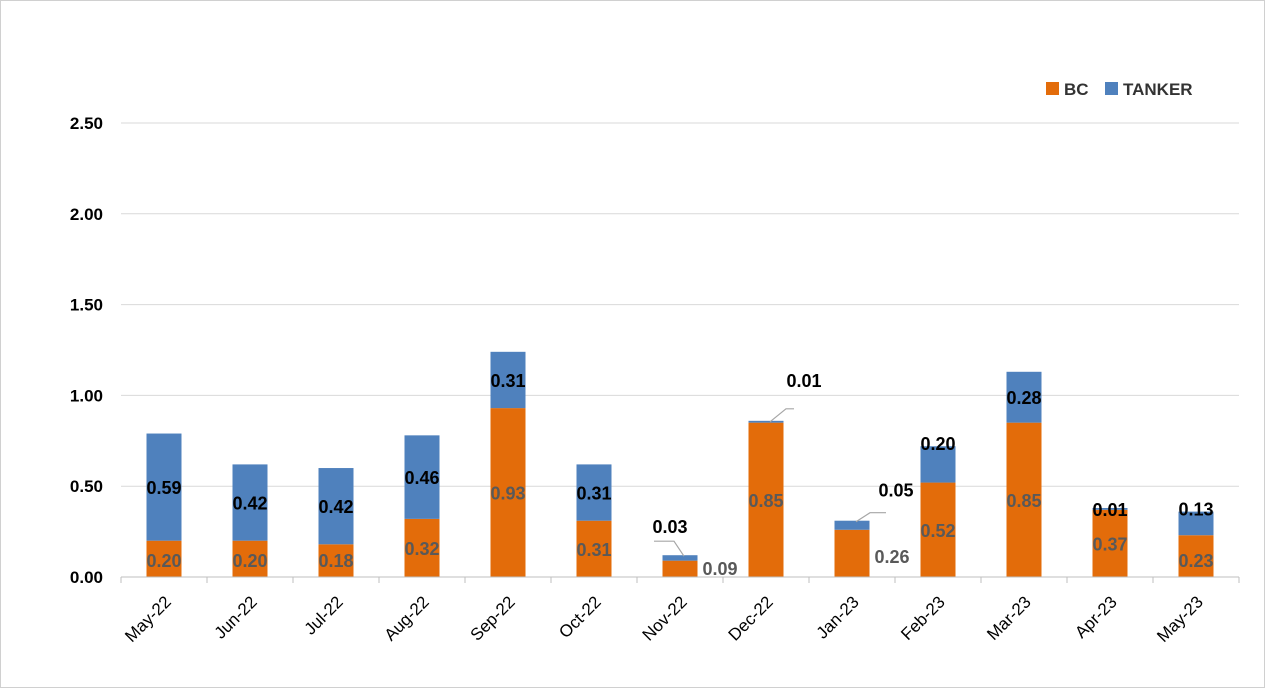 This screenshot has width=1265, height=692. I want to click on y-axis: 0.00 0.50 1.00 1.50 2.00 2.50, so click(86, 350).